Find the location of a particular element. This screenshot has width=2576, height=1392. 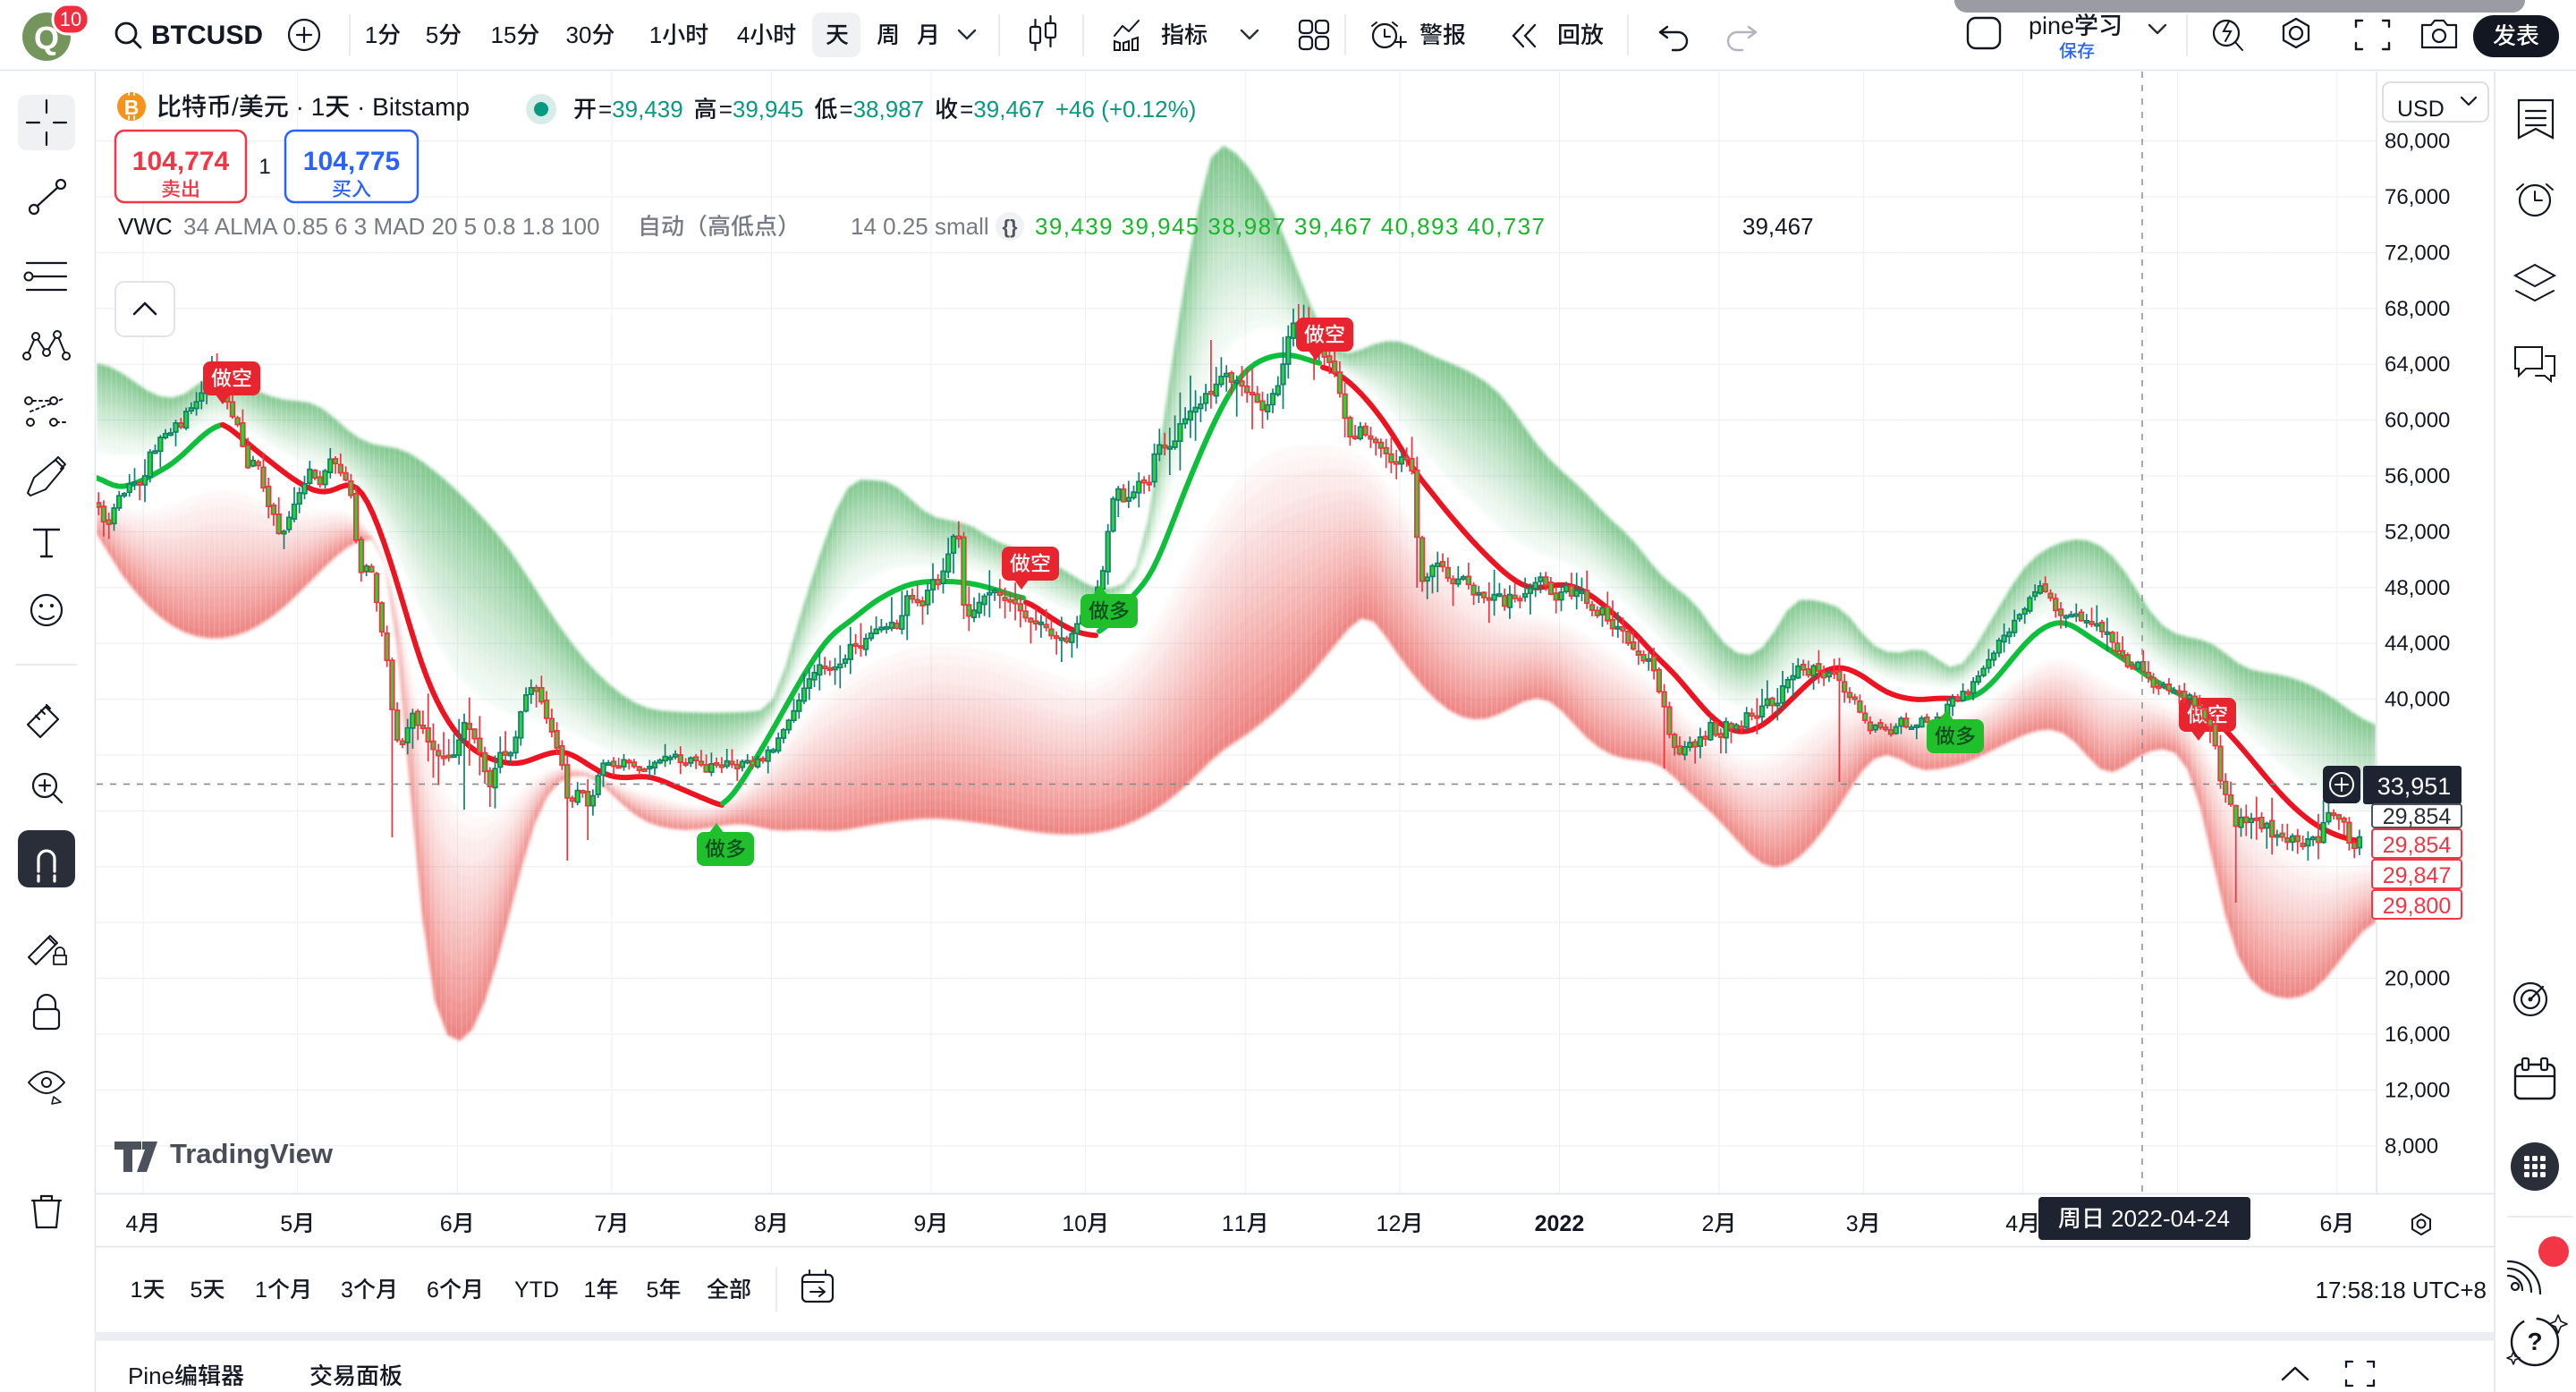

svg-text: +46 (+0.12%) is located at coordinates (1126, 109).